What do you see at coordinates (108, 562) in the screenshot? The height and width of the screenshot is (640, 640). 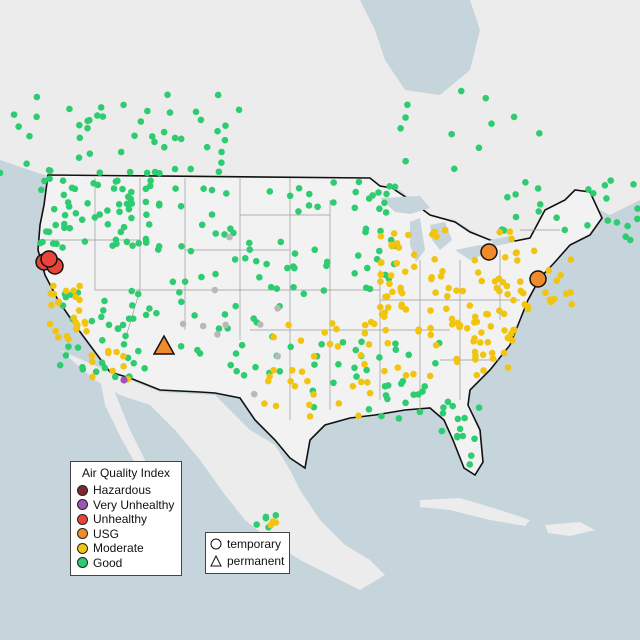 I see `legend-item-label: Good` at bounding box center [108, 562].